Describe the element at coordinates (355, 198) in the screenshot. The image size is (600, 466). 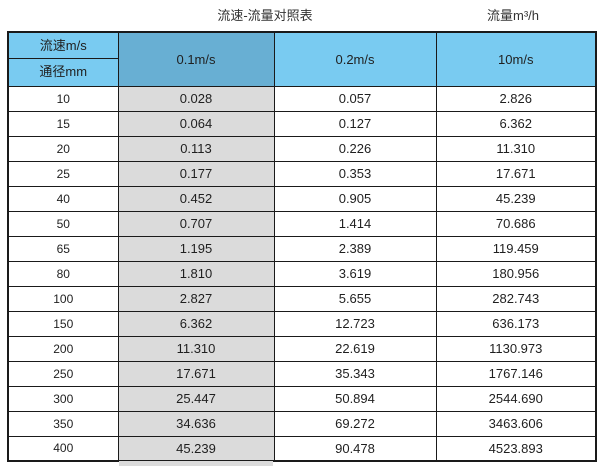
I see `flow-value-cell: 0.905` at that location.